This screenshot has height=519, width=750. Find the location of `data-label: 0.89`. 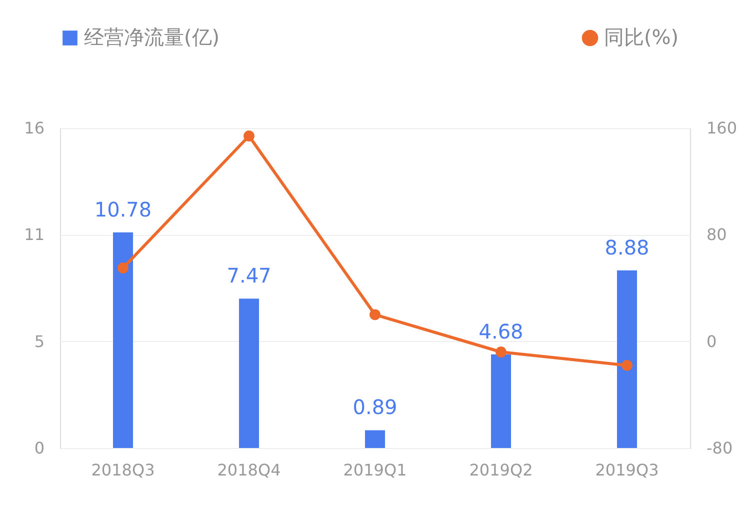

data-label: 0.89 is located at coordinates (375, 407).